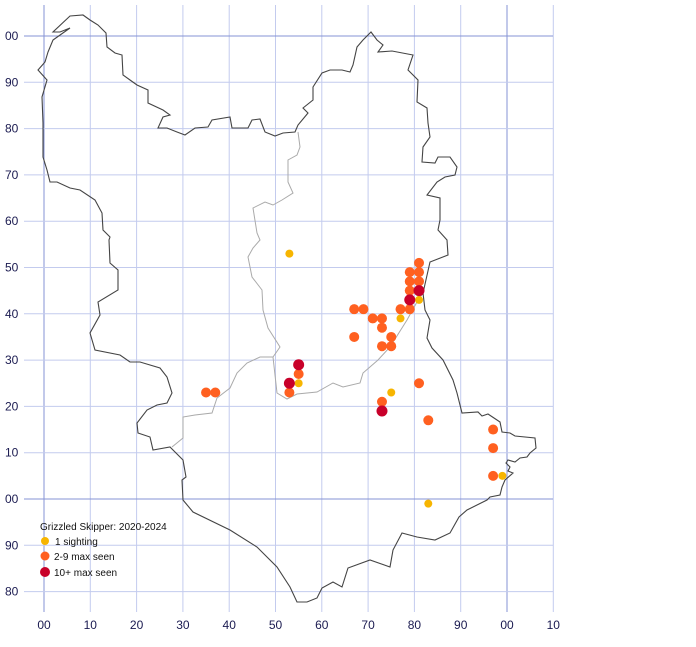  Describe the element at coordinates (12, 406) in the screenshot. I see `y-tick-label: 20` at that location.